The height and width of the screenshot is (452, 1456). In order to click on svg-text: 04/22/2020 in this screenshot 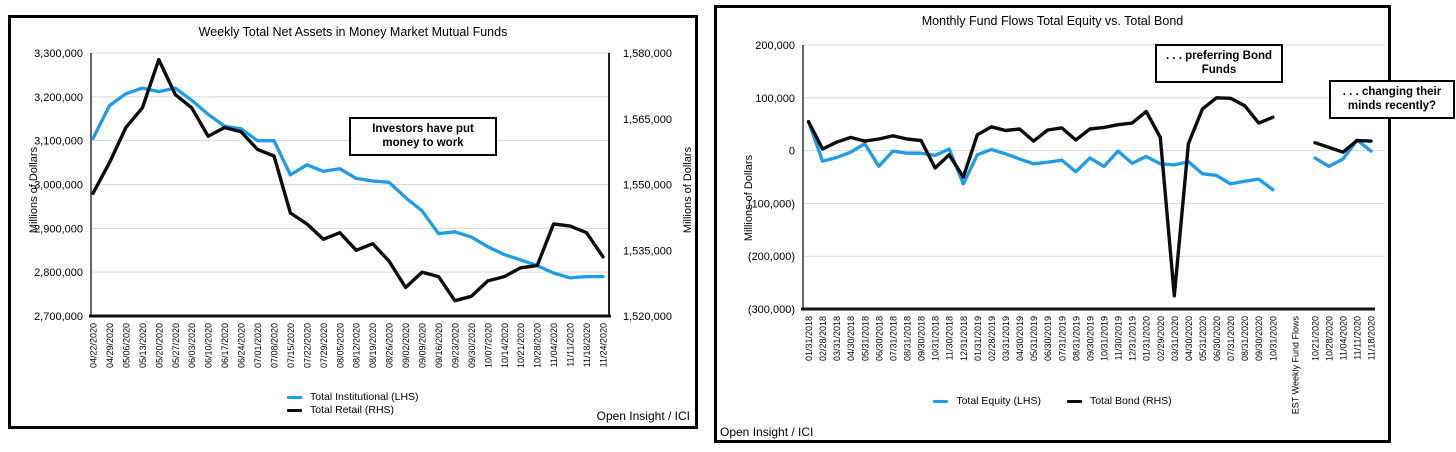, I will do `click(94, 345)`.